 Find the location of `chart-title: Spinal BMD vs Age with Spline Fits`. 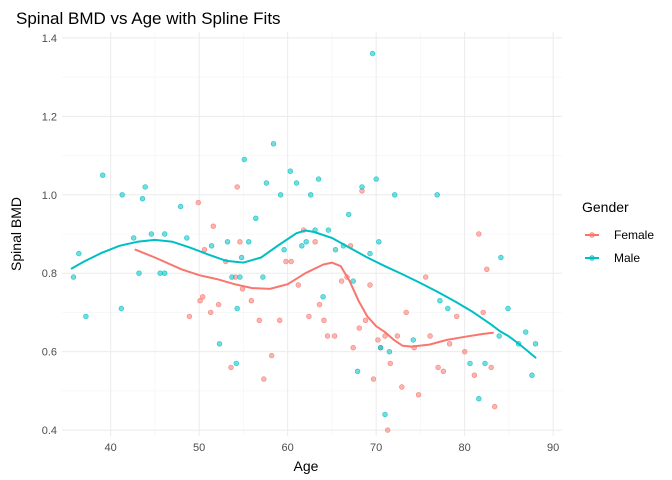

chart-title: Spinal BMD vs Age with Spline Fits is located at coordinates (148, 18).